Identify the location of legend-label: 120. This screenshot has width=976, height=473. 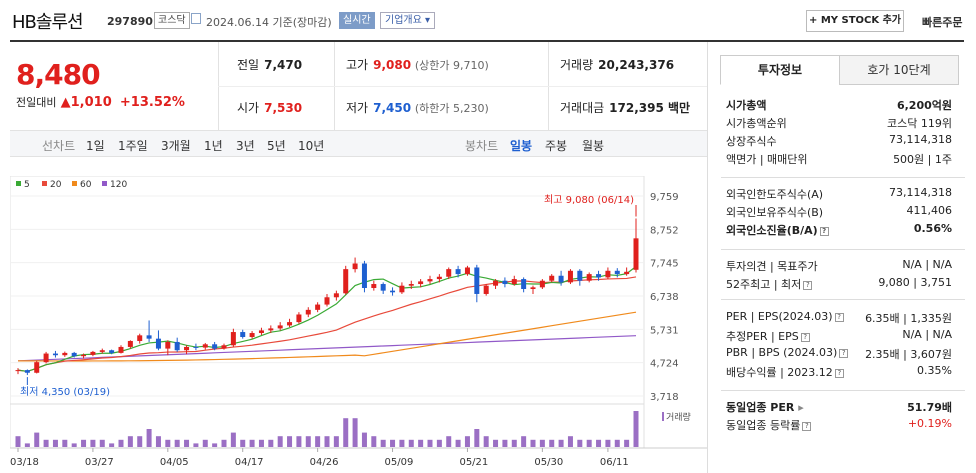
(118, 185).